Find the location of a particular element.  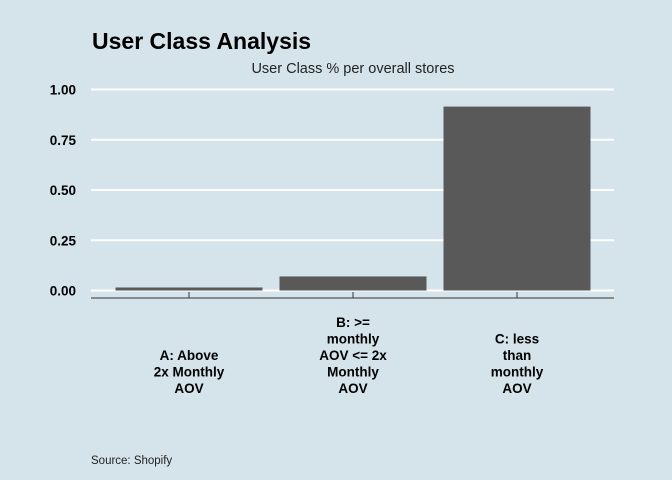

y-axis-tick-labels: 0.00 0.25 0.50 0.75 1.00 is located at coordinates (63, 191).